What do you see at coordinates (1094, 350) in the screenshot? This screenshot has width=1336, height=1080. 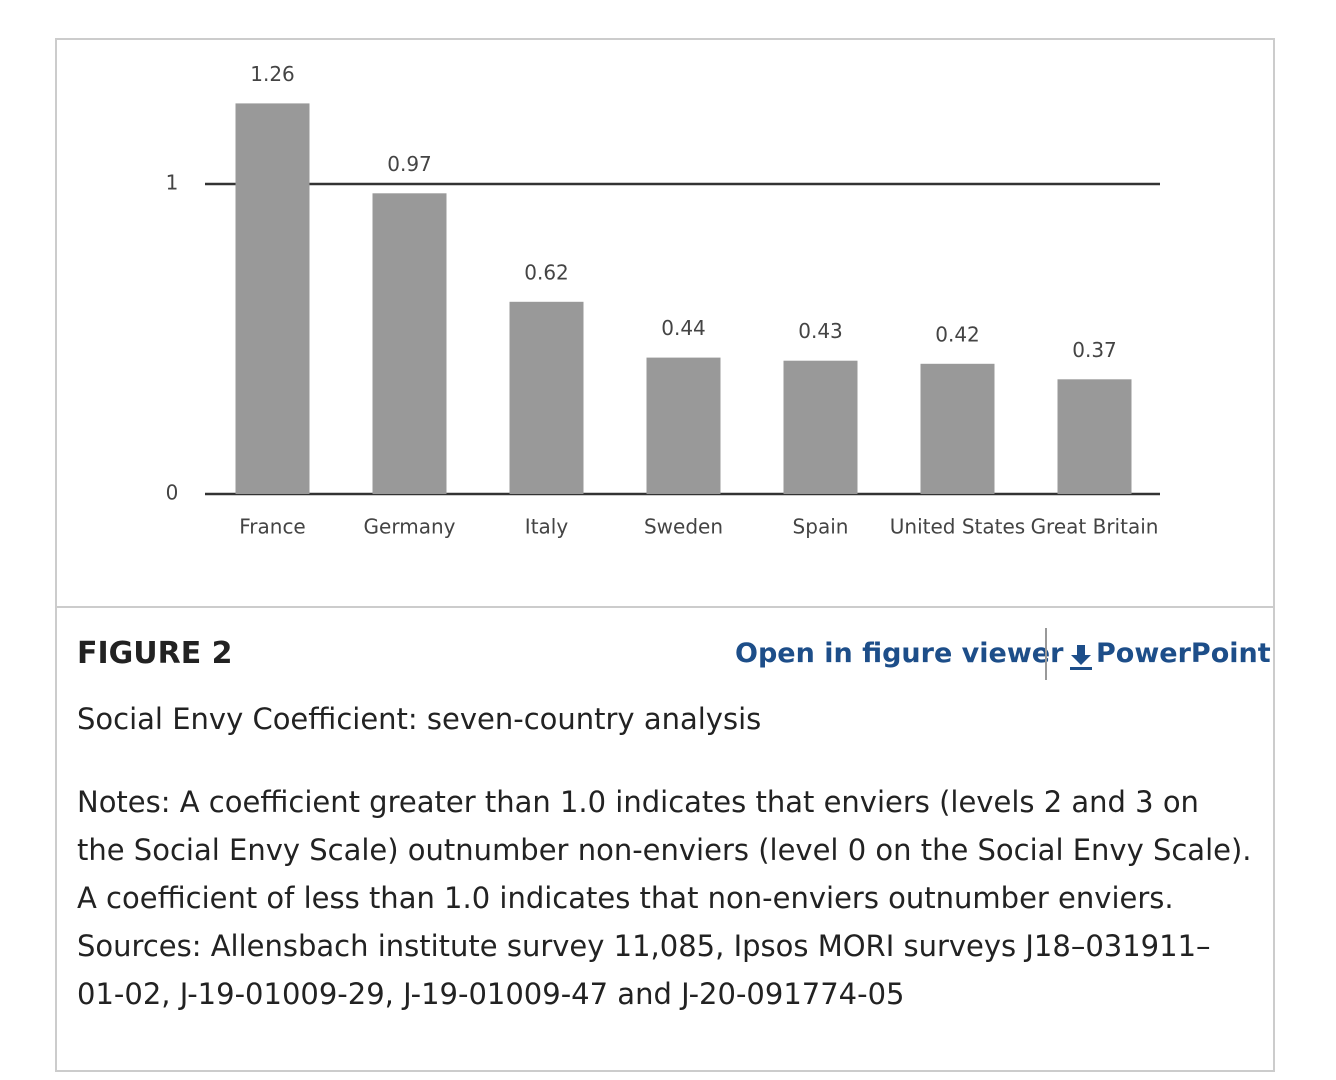 I see `value-label: 0.37` at bounding box center [1094, 350].